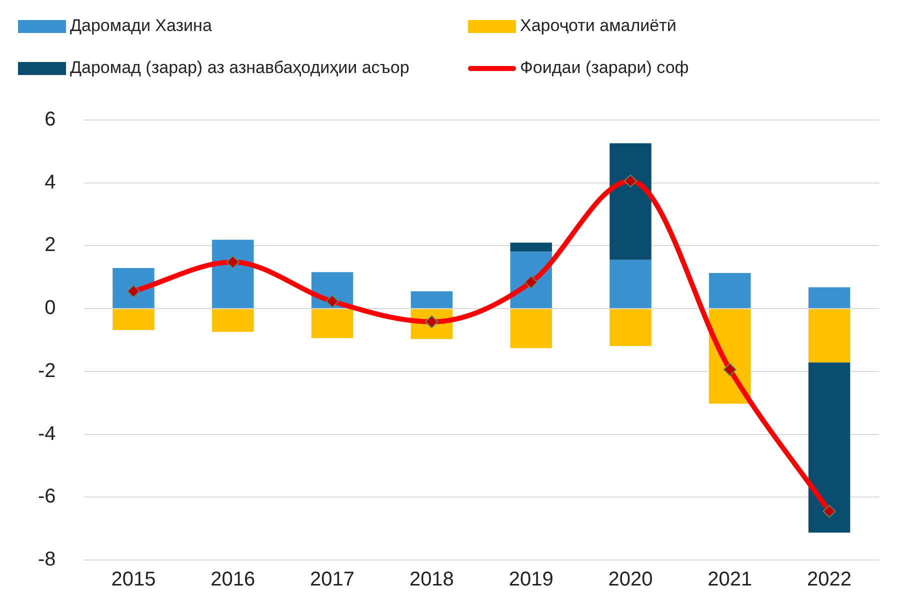  What do you see at coordinates (604, 68) in the screenshot?
I see `legend-label: Фоидаи (зарари) соф` at bounding box center [604, 68].